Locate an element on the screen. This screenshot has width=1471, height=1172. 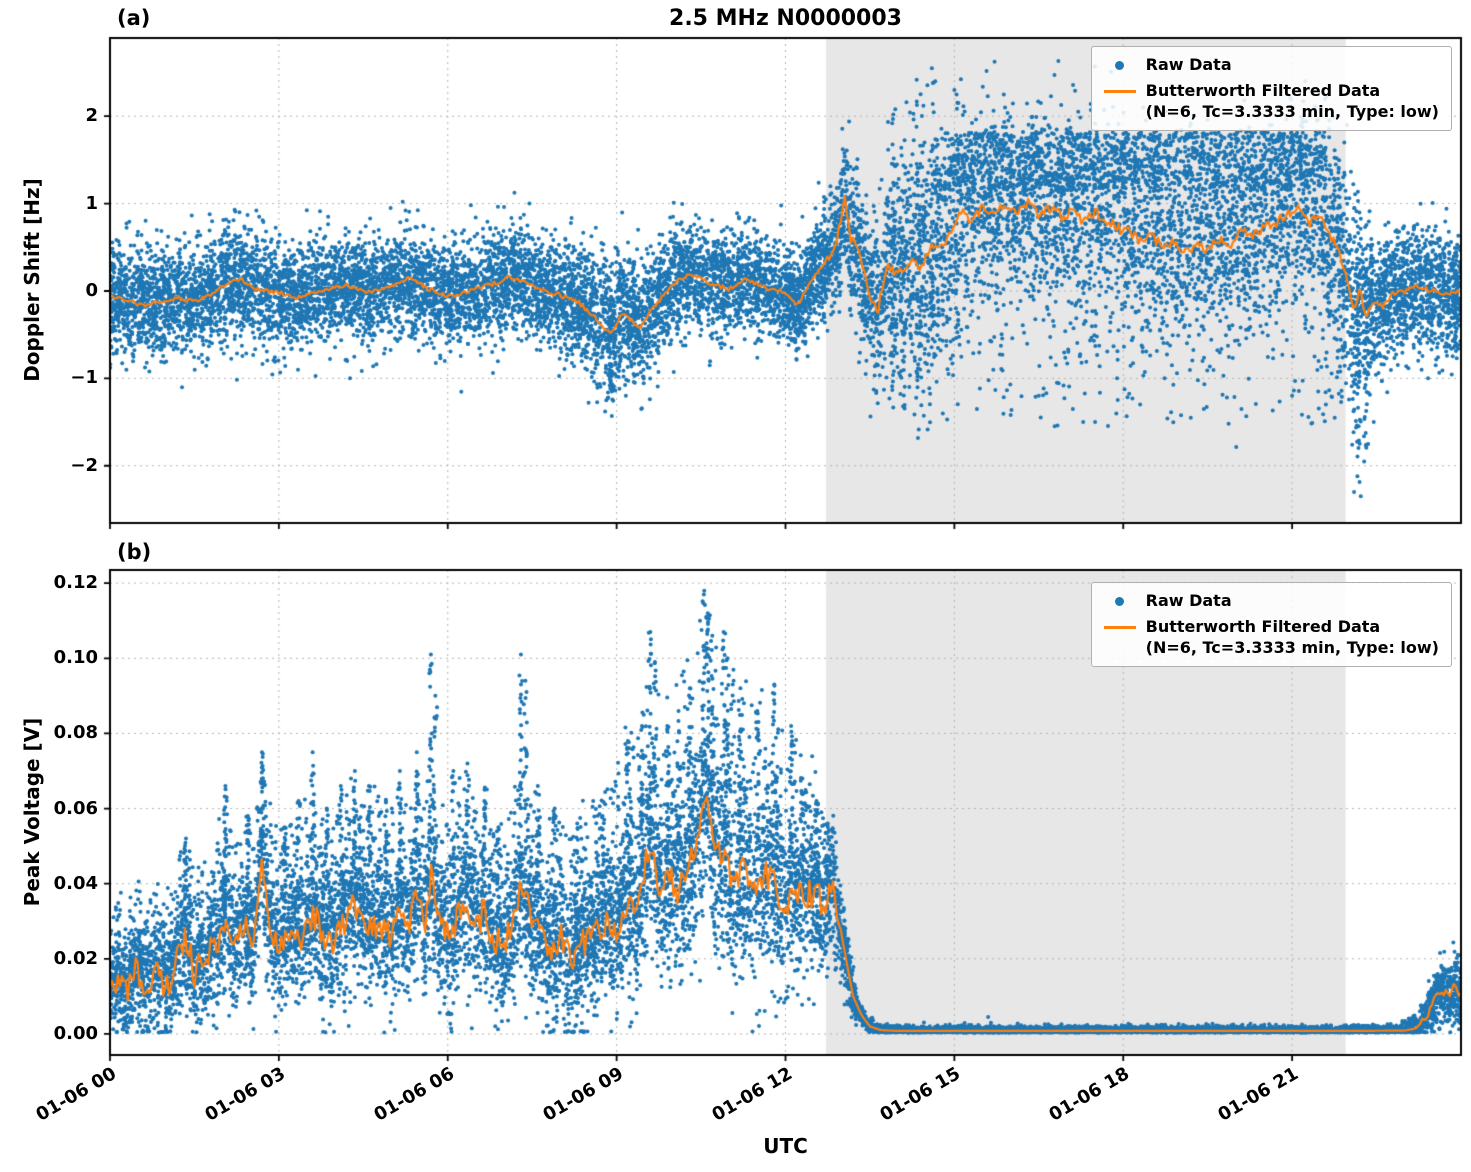
y-tick-label: −1 is located at coordinates (84, 378).